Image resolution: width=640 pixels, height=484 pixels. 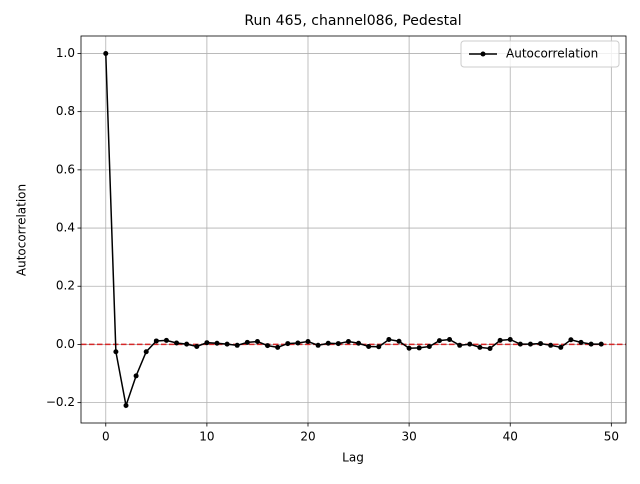 I want to click on x-tick-label: 0, so click(x=106, y=437).